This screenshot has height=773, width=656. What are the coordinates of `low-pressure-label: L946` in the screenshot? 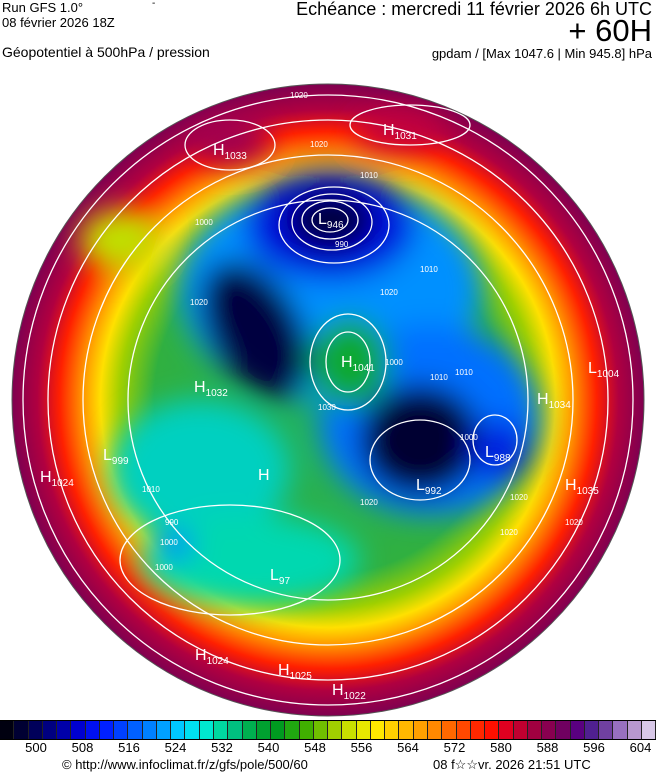 It's located at (331, 221).